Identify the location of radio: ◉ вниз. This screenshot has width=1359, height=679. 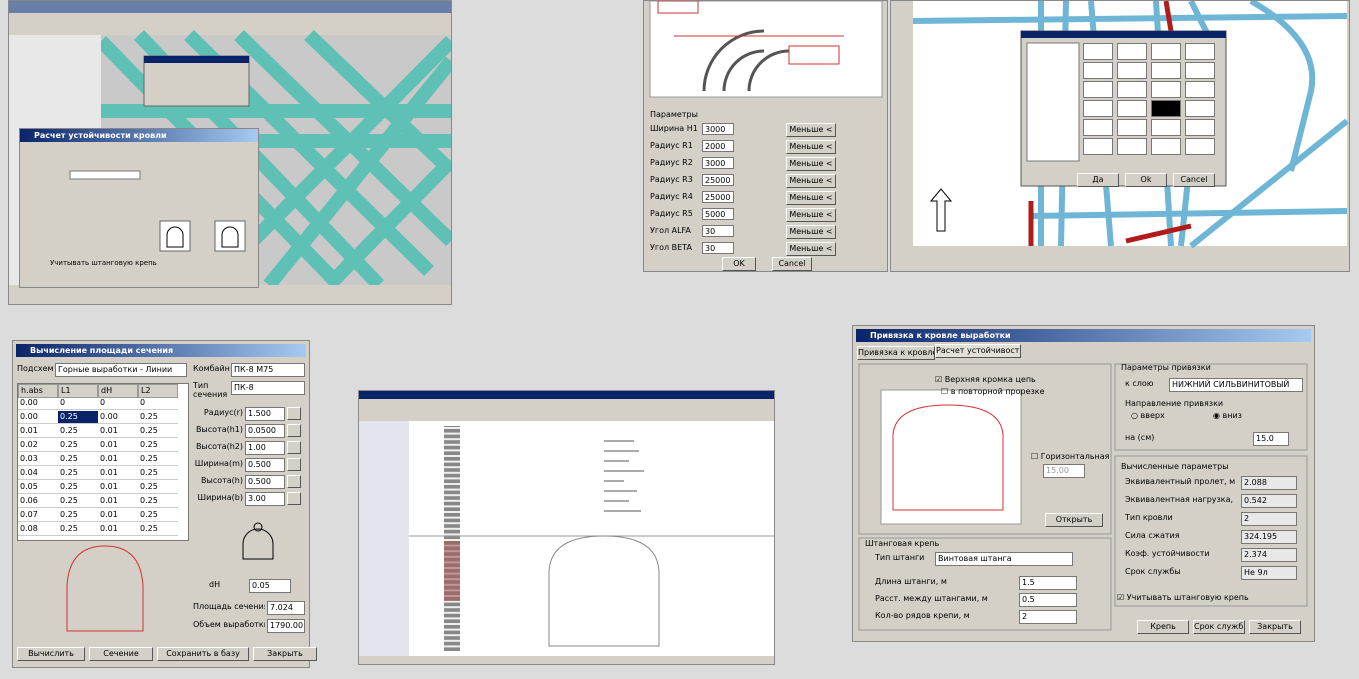
(1227, 415).